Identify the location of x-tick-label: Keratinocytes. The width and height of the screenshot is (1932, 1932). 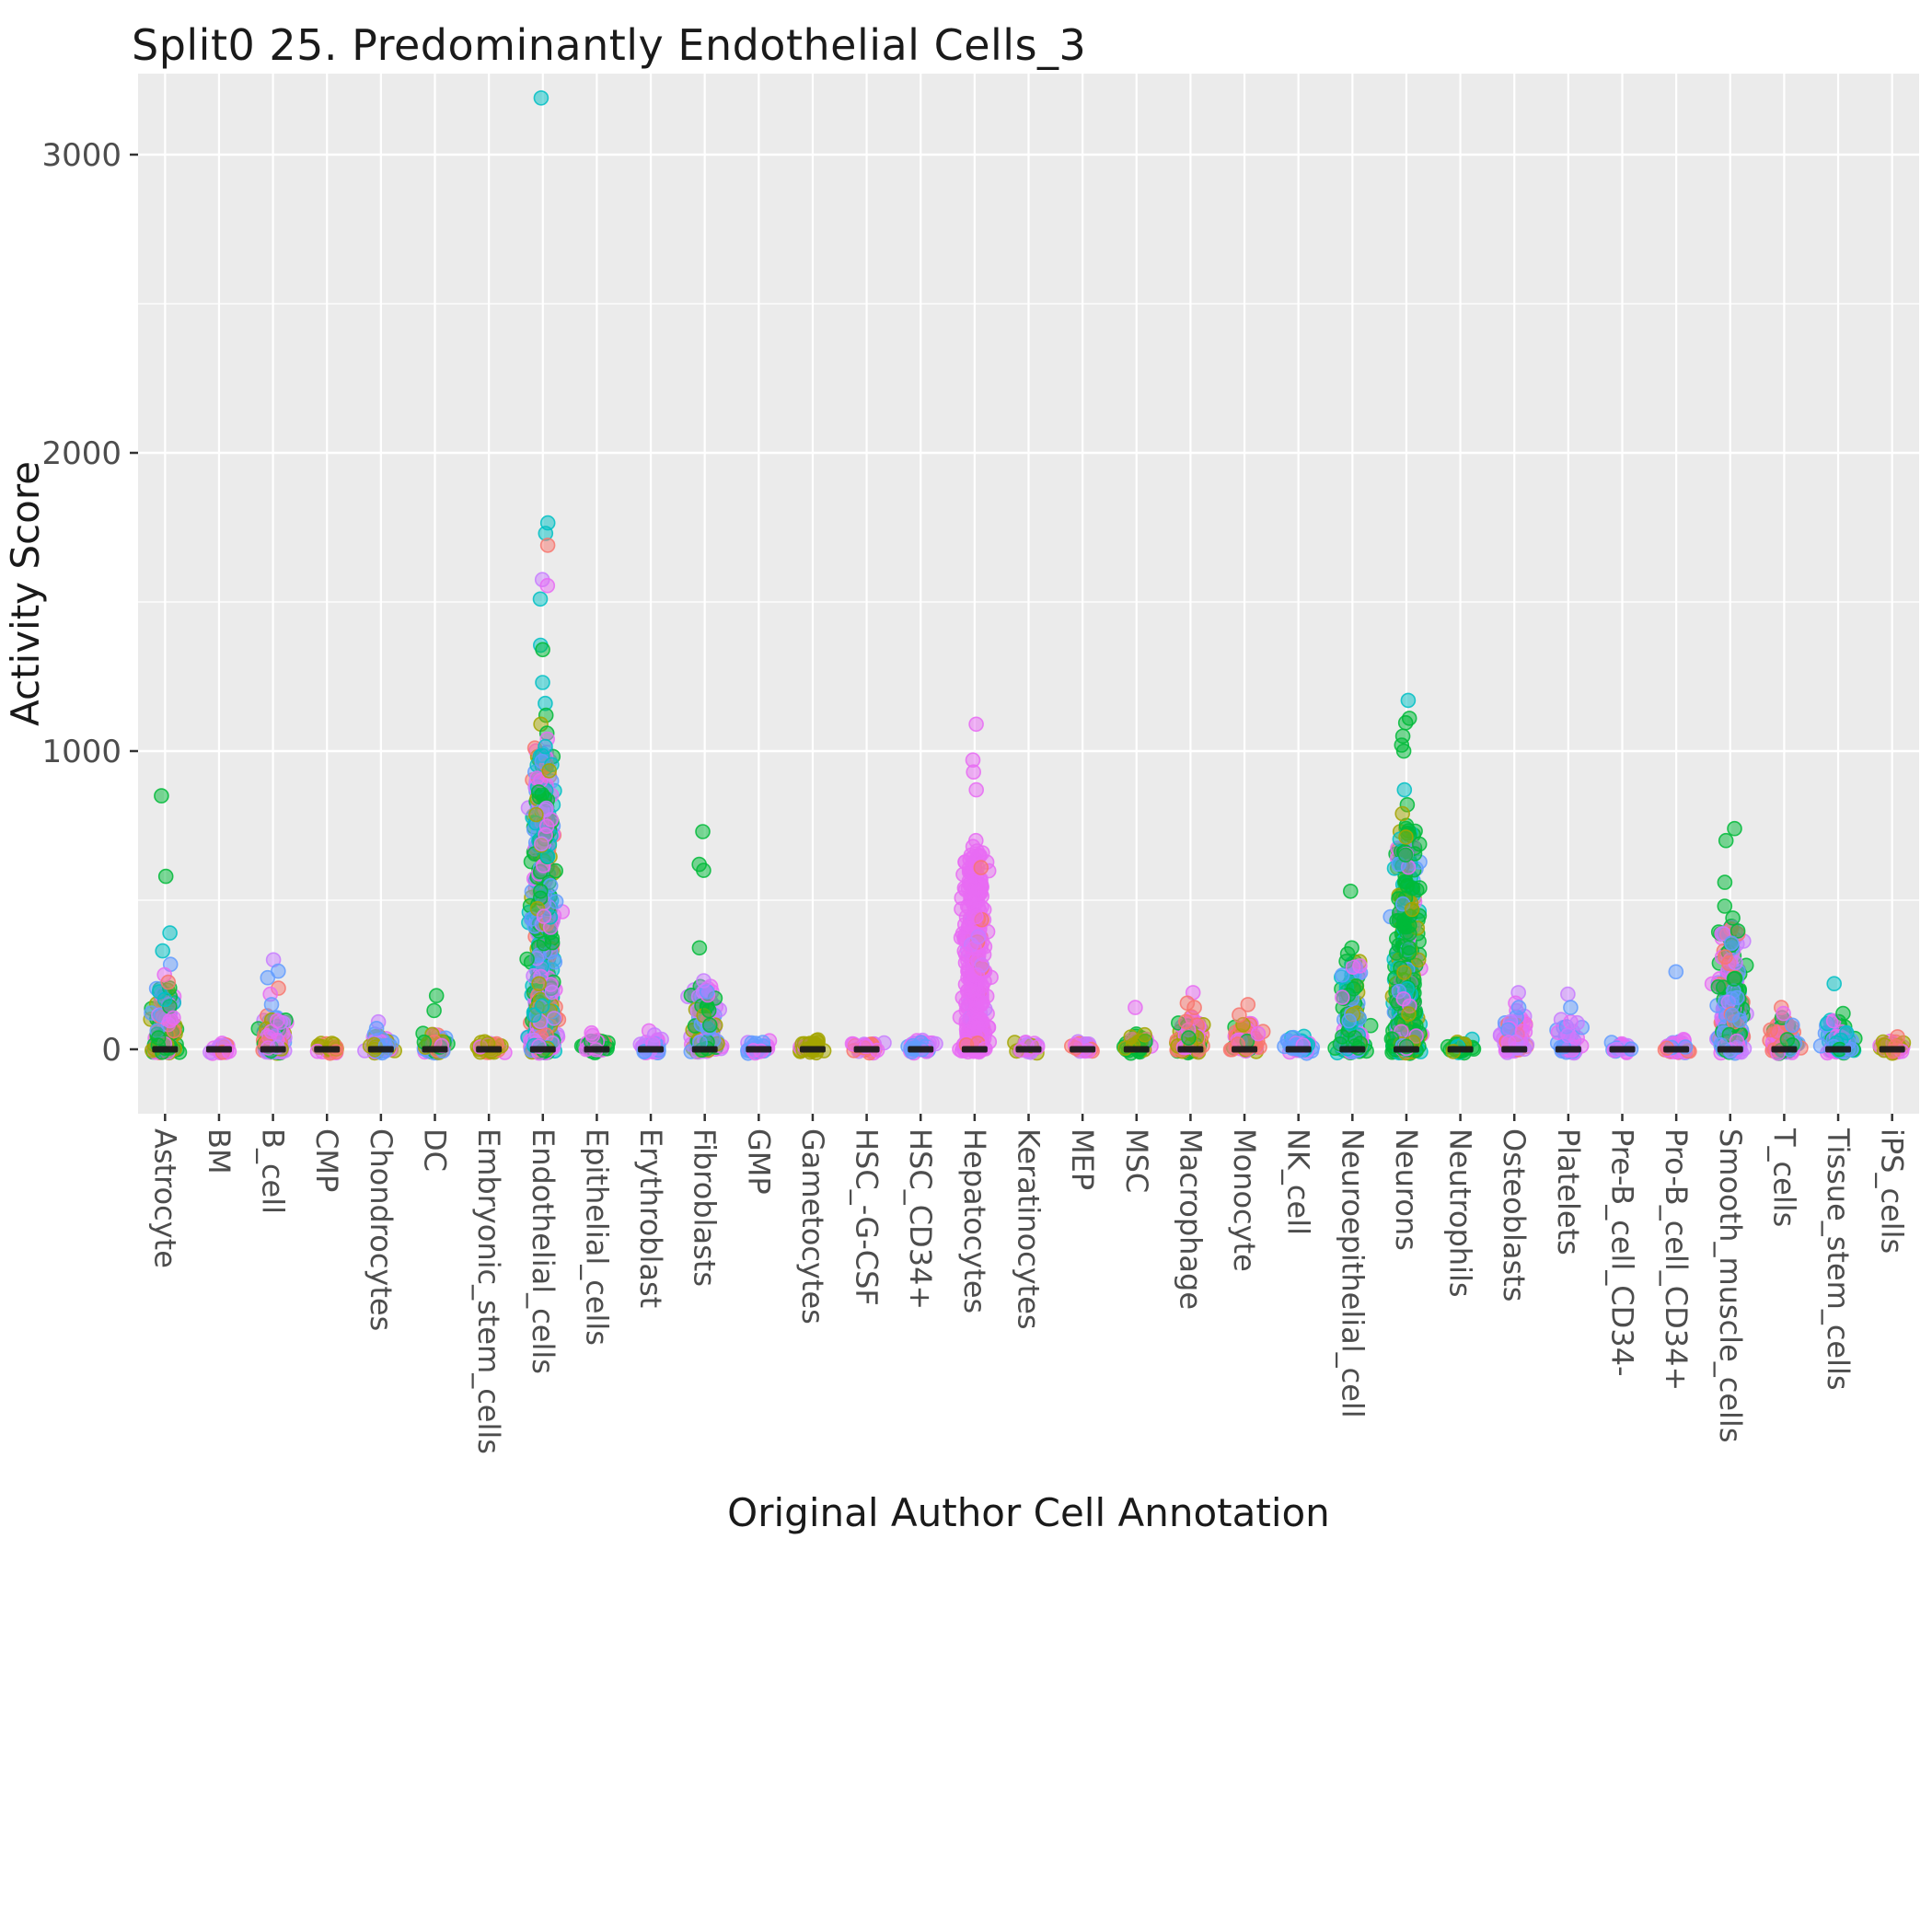
(1029, 1229).